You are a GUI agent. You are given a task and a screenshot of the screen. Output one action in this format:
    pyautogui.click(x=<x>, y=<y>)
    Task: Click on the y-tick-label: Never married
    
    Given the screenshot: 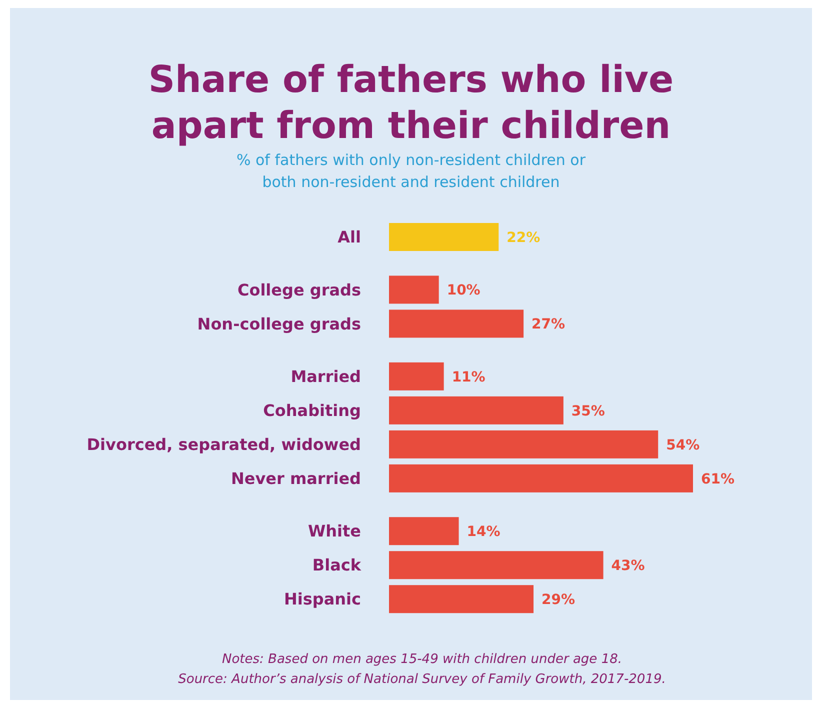 What is the action you would take?
    pyautogui.click(x=295, y=478)
    